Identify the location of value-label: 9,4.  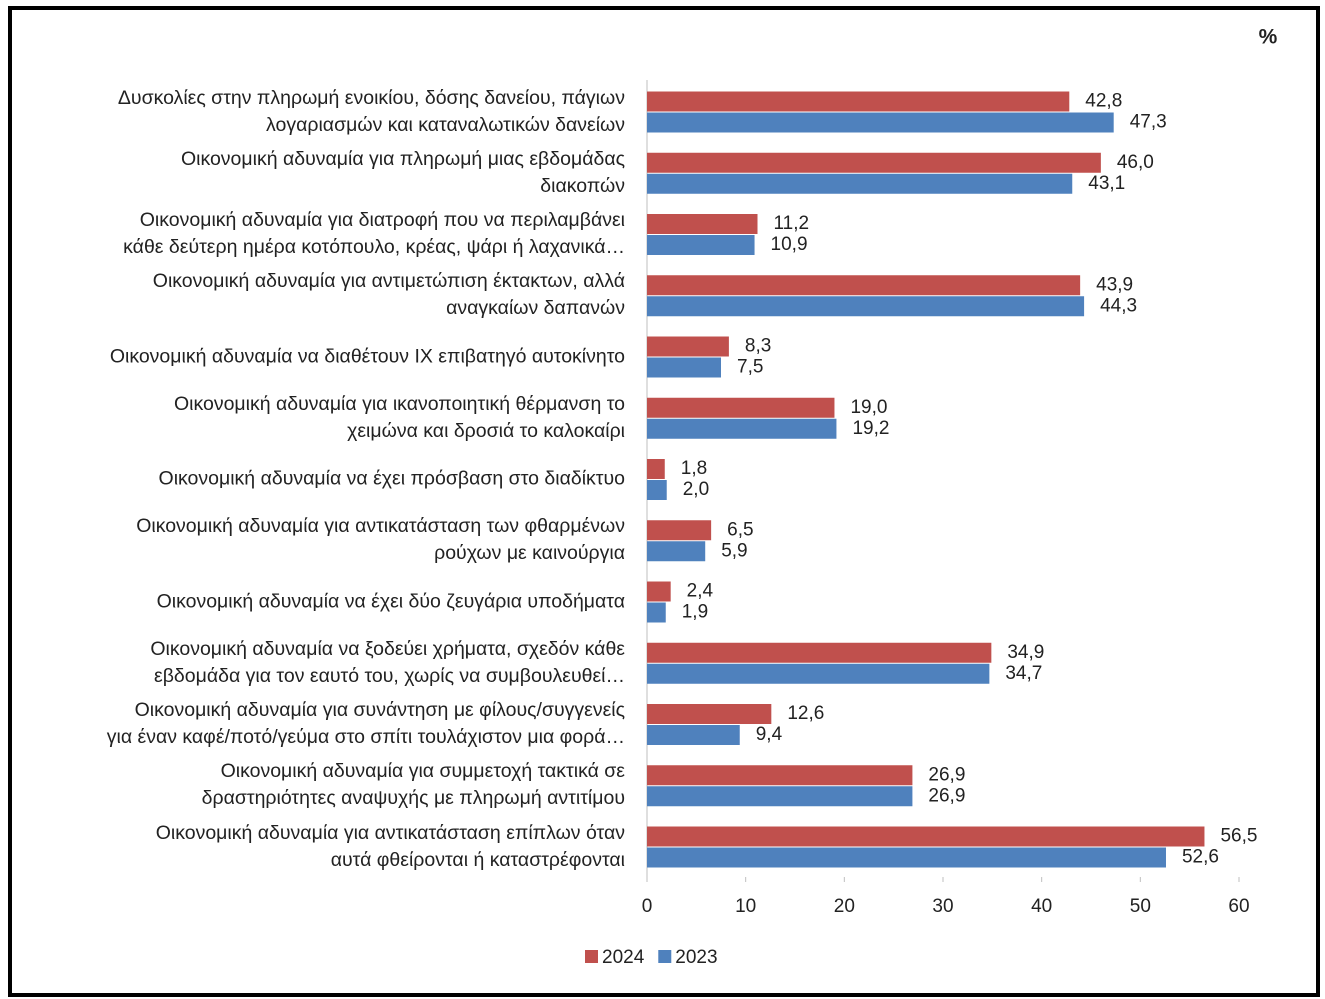
(769, 734).